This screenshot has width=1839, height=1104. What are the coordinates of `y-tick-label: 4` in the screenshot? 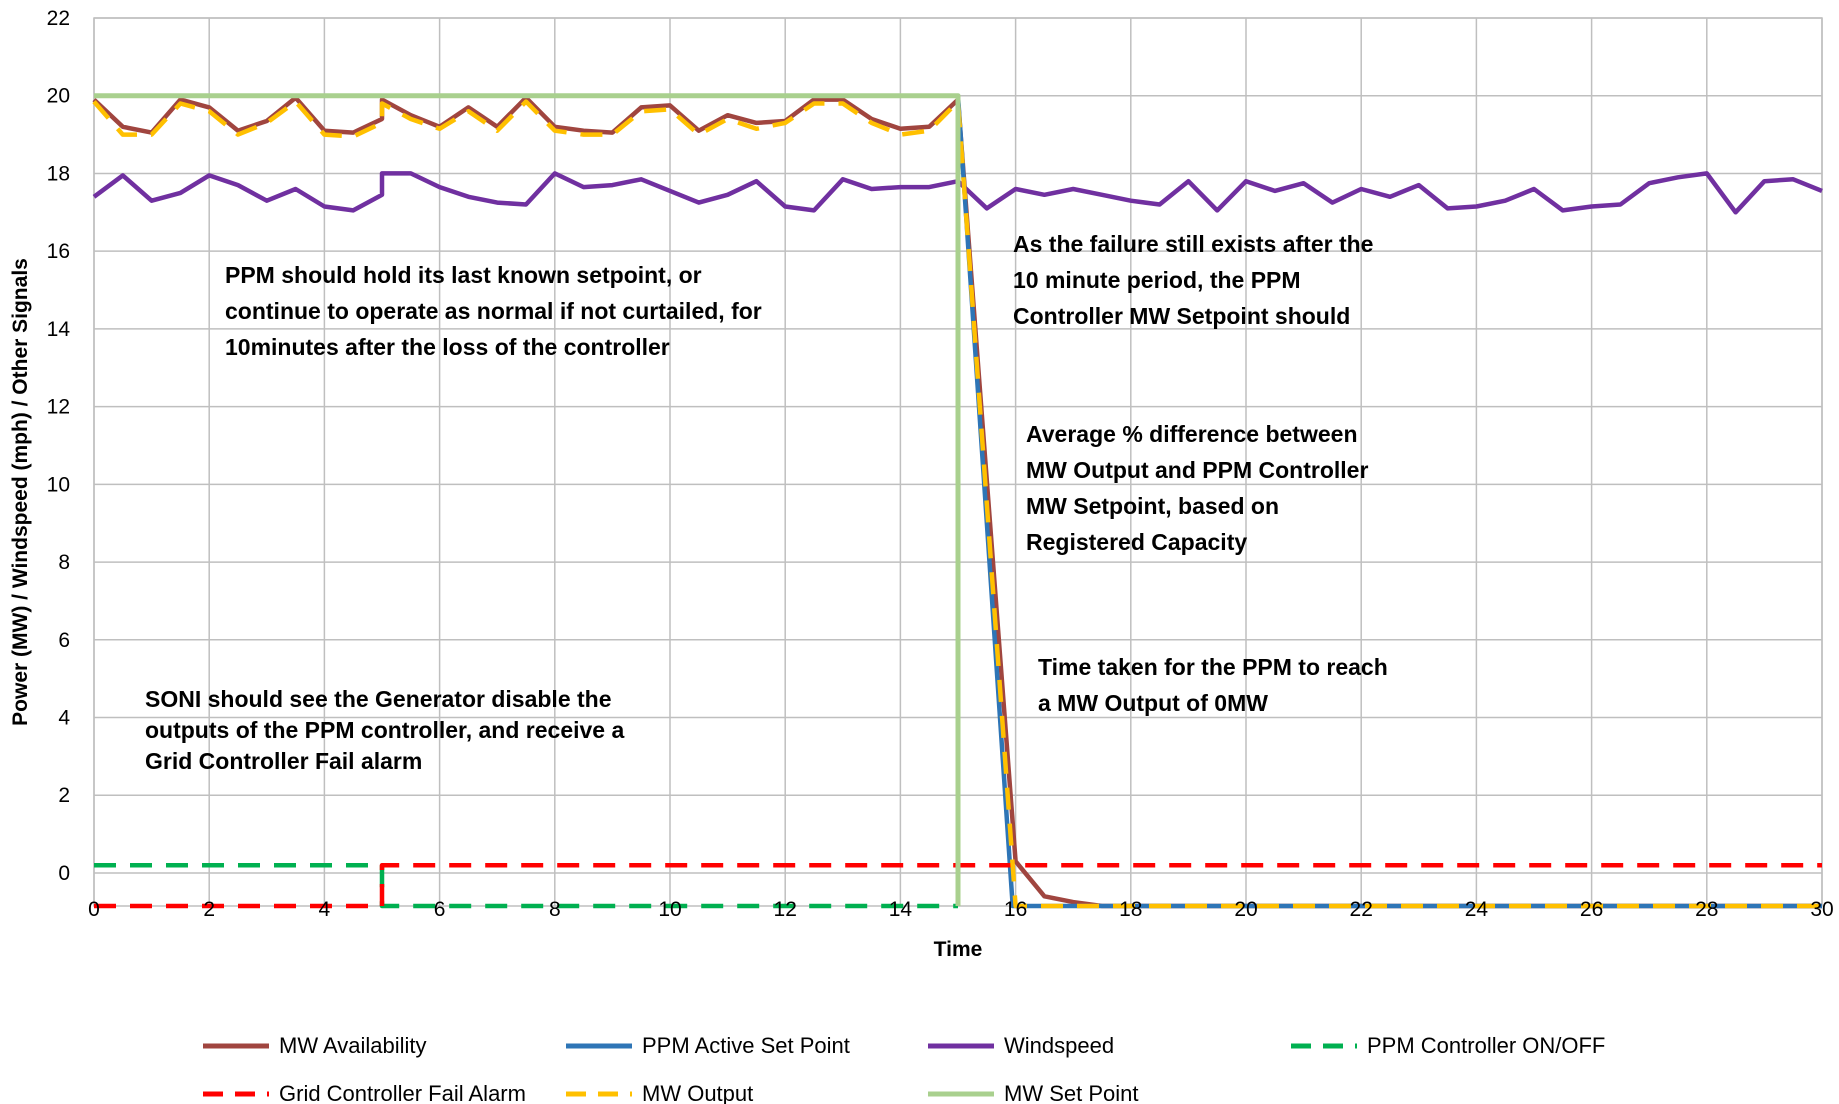 It's located at (64, 718).